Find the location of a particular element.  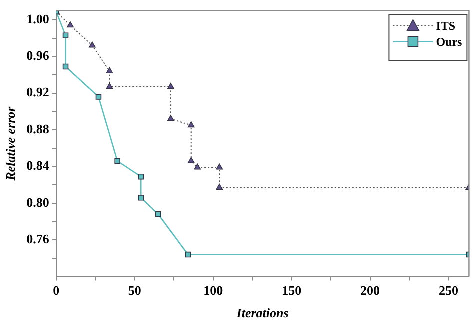

y-tick-label: 0.88 is located at coordinates (38, 128).